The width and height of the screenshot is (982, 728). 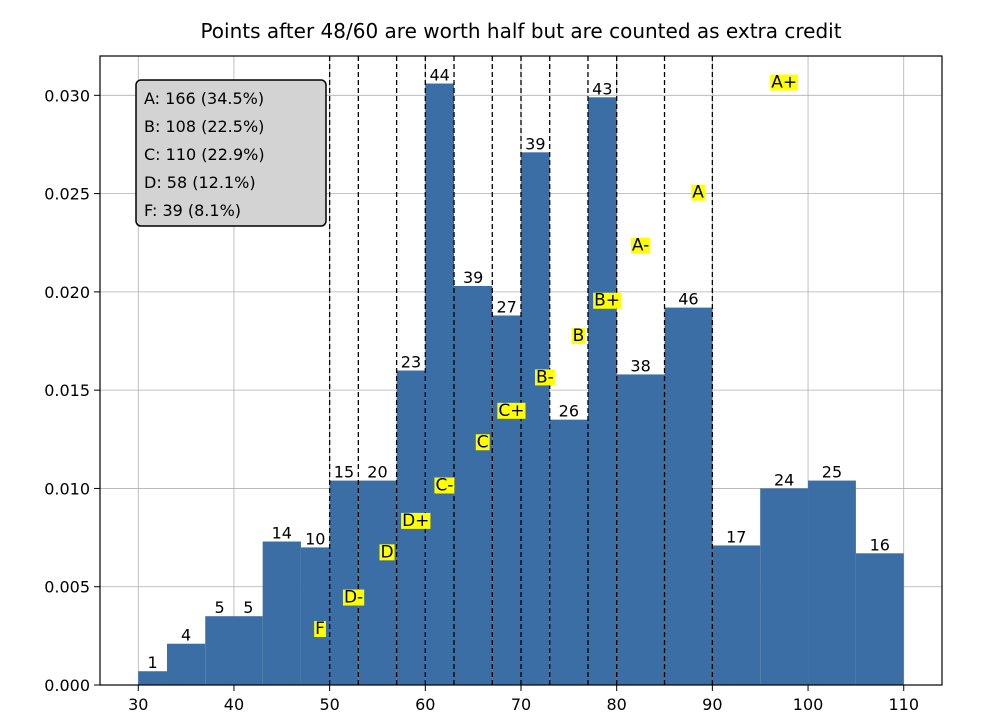 I want to click on x-tick-label: 100, so click(x=808, y=704).